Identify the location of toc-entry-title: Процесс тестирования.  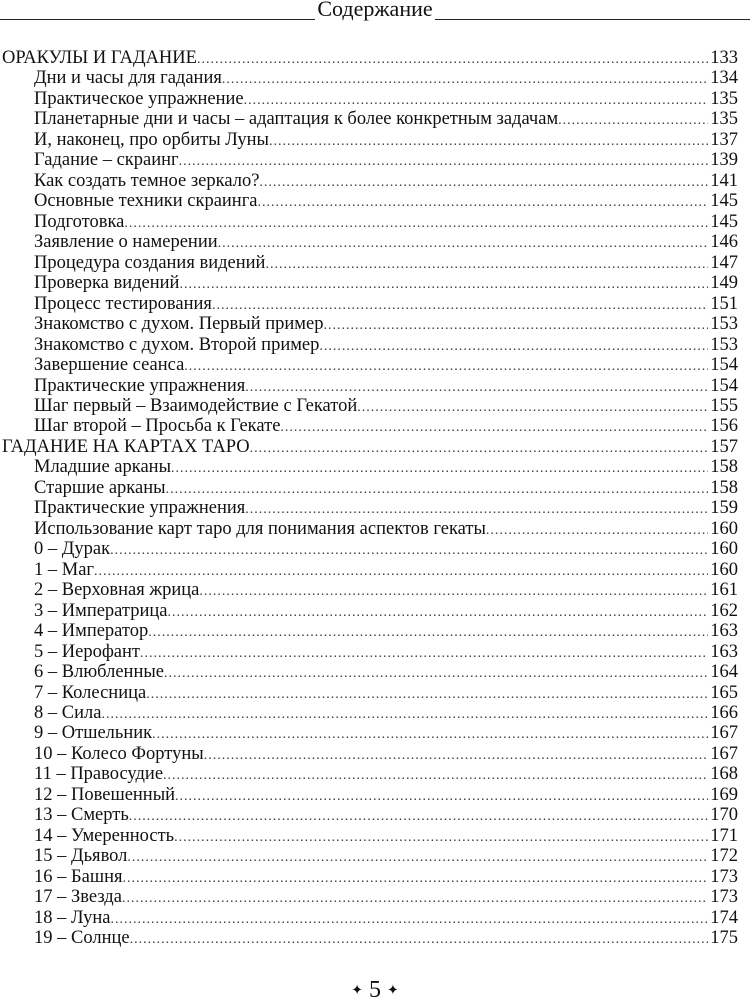
(123, 303).